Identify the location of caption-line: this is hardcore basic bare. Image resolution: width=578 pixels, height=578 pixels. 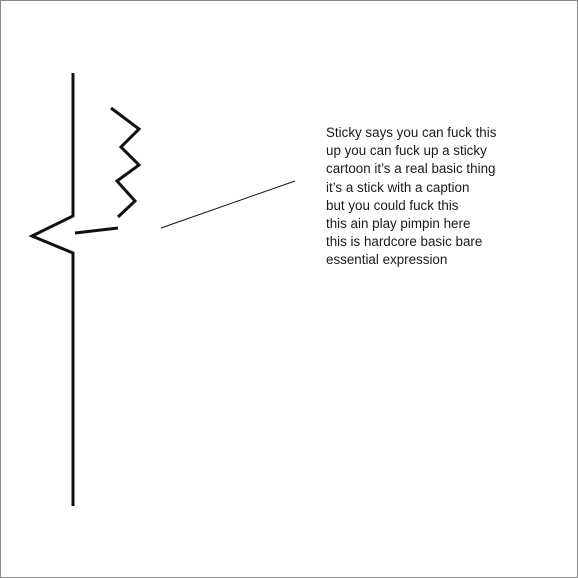
(404, 242).